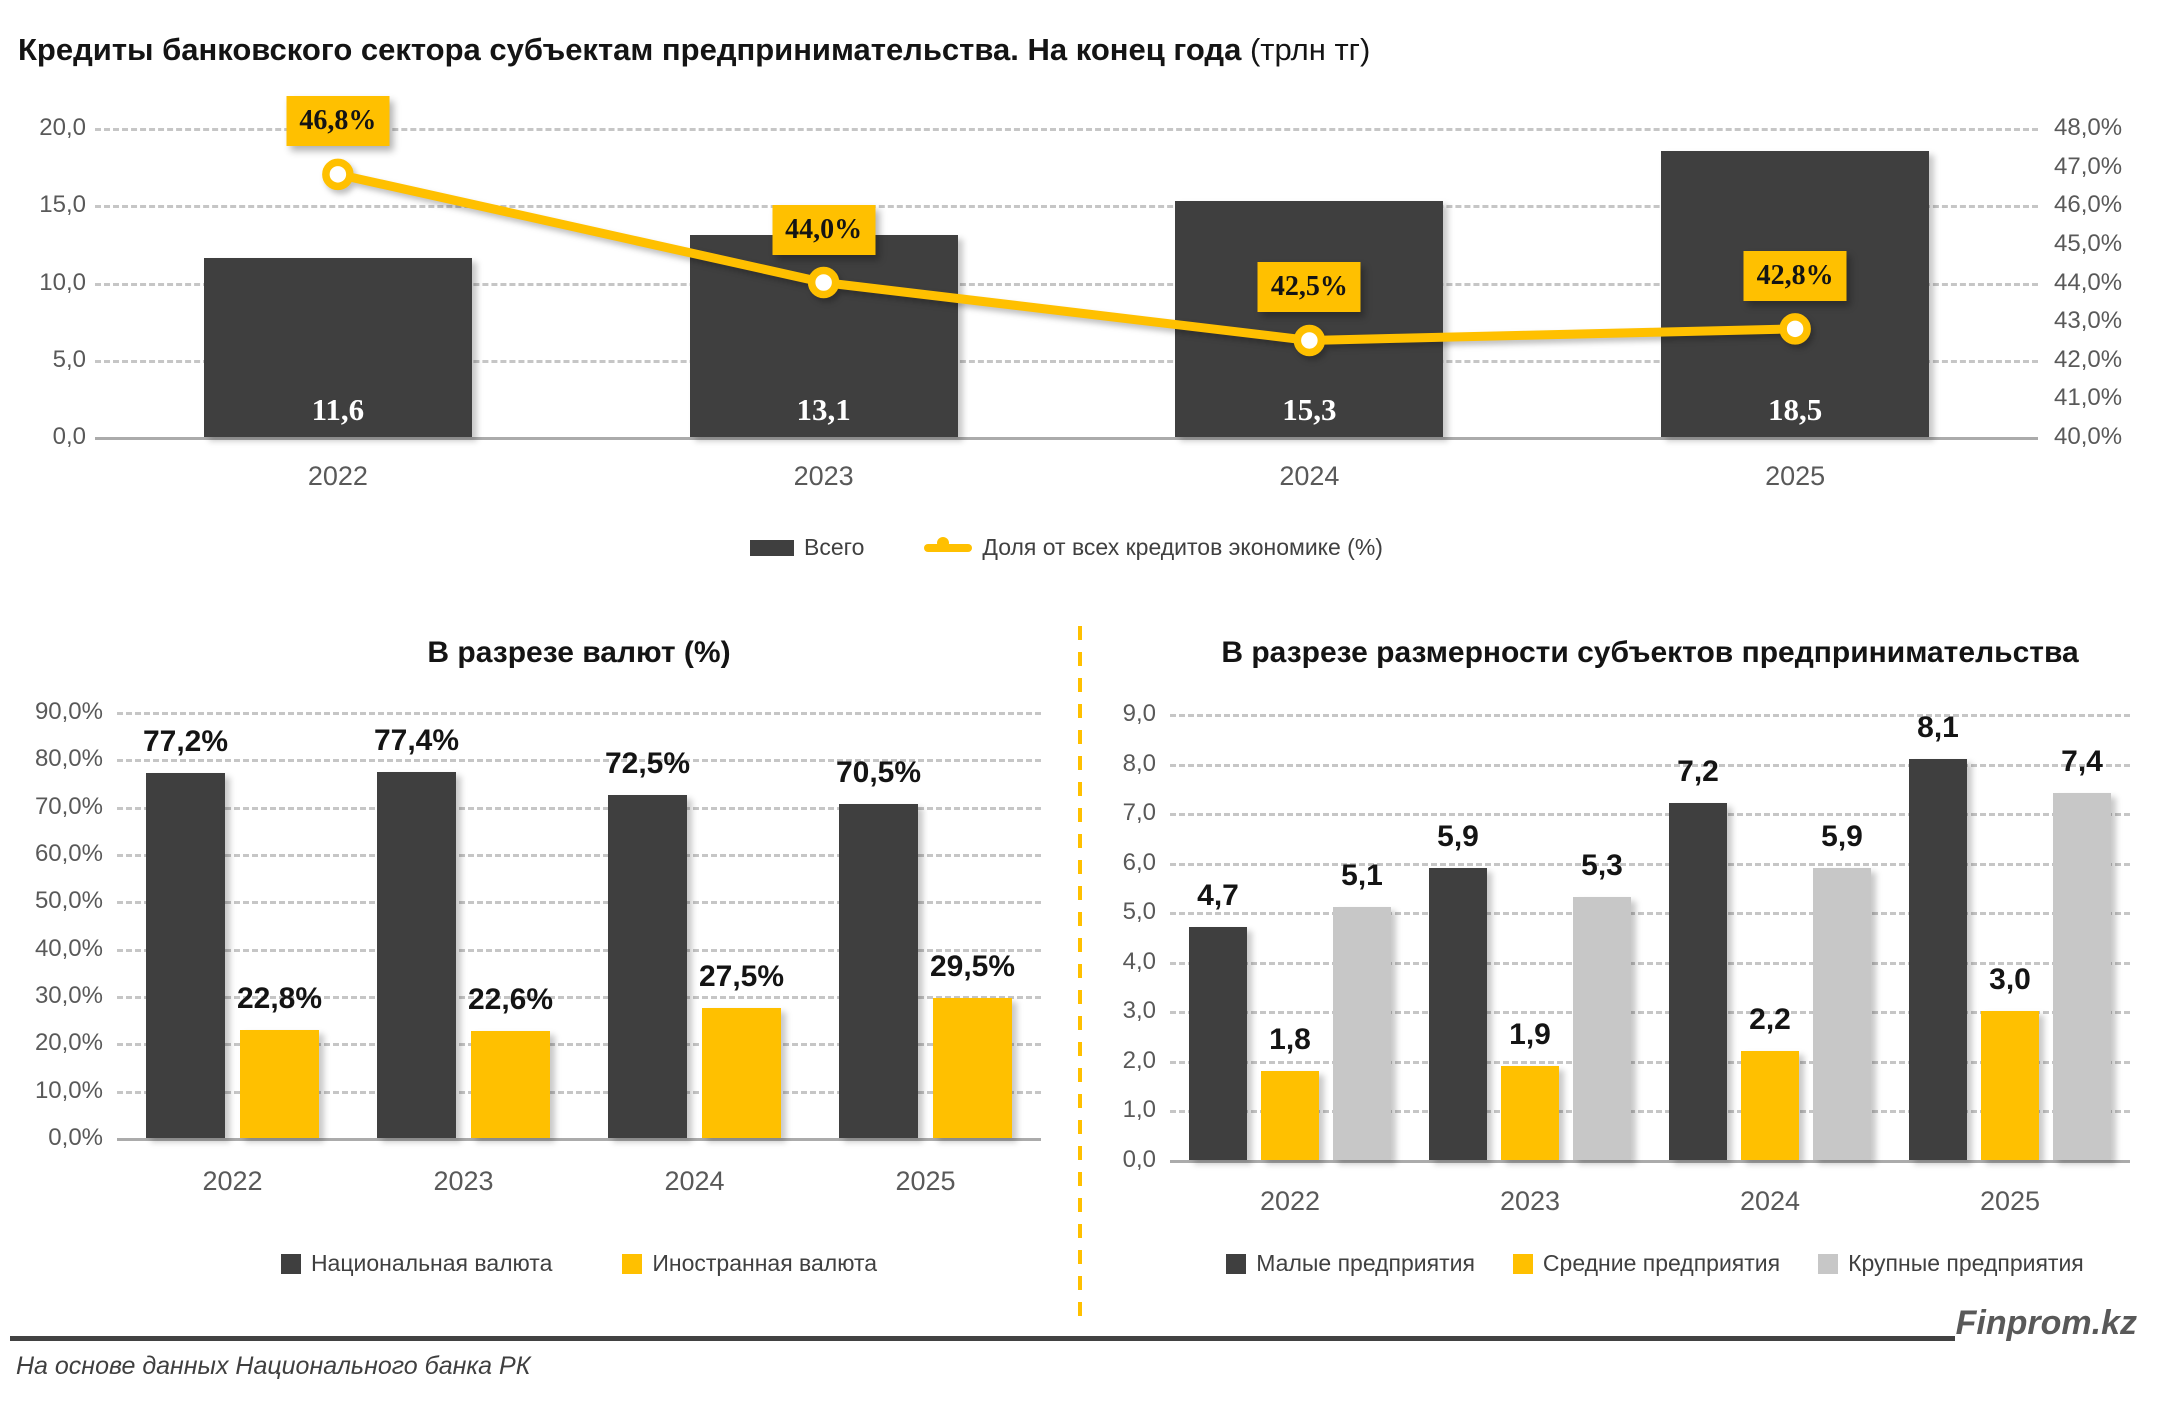 The image size is (2160, 1405). What do you see at coordinates (1080, 977) in the screenshot?
I see `charts-divider` at bounding box center [1080, 977].